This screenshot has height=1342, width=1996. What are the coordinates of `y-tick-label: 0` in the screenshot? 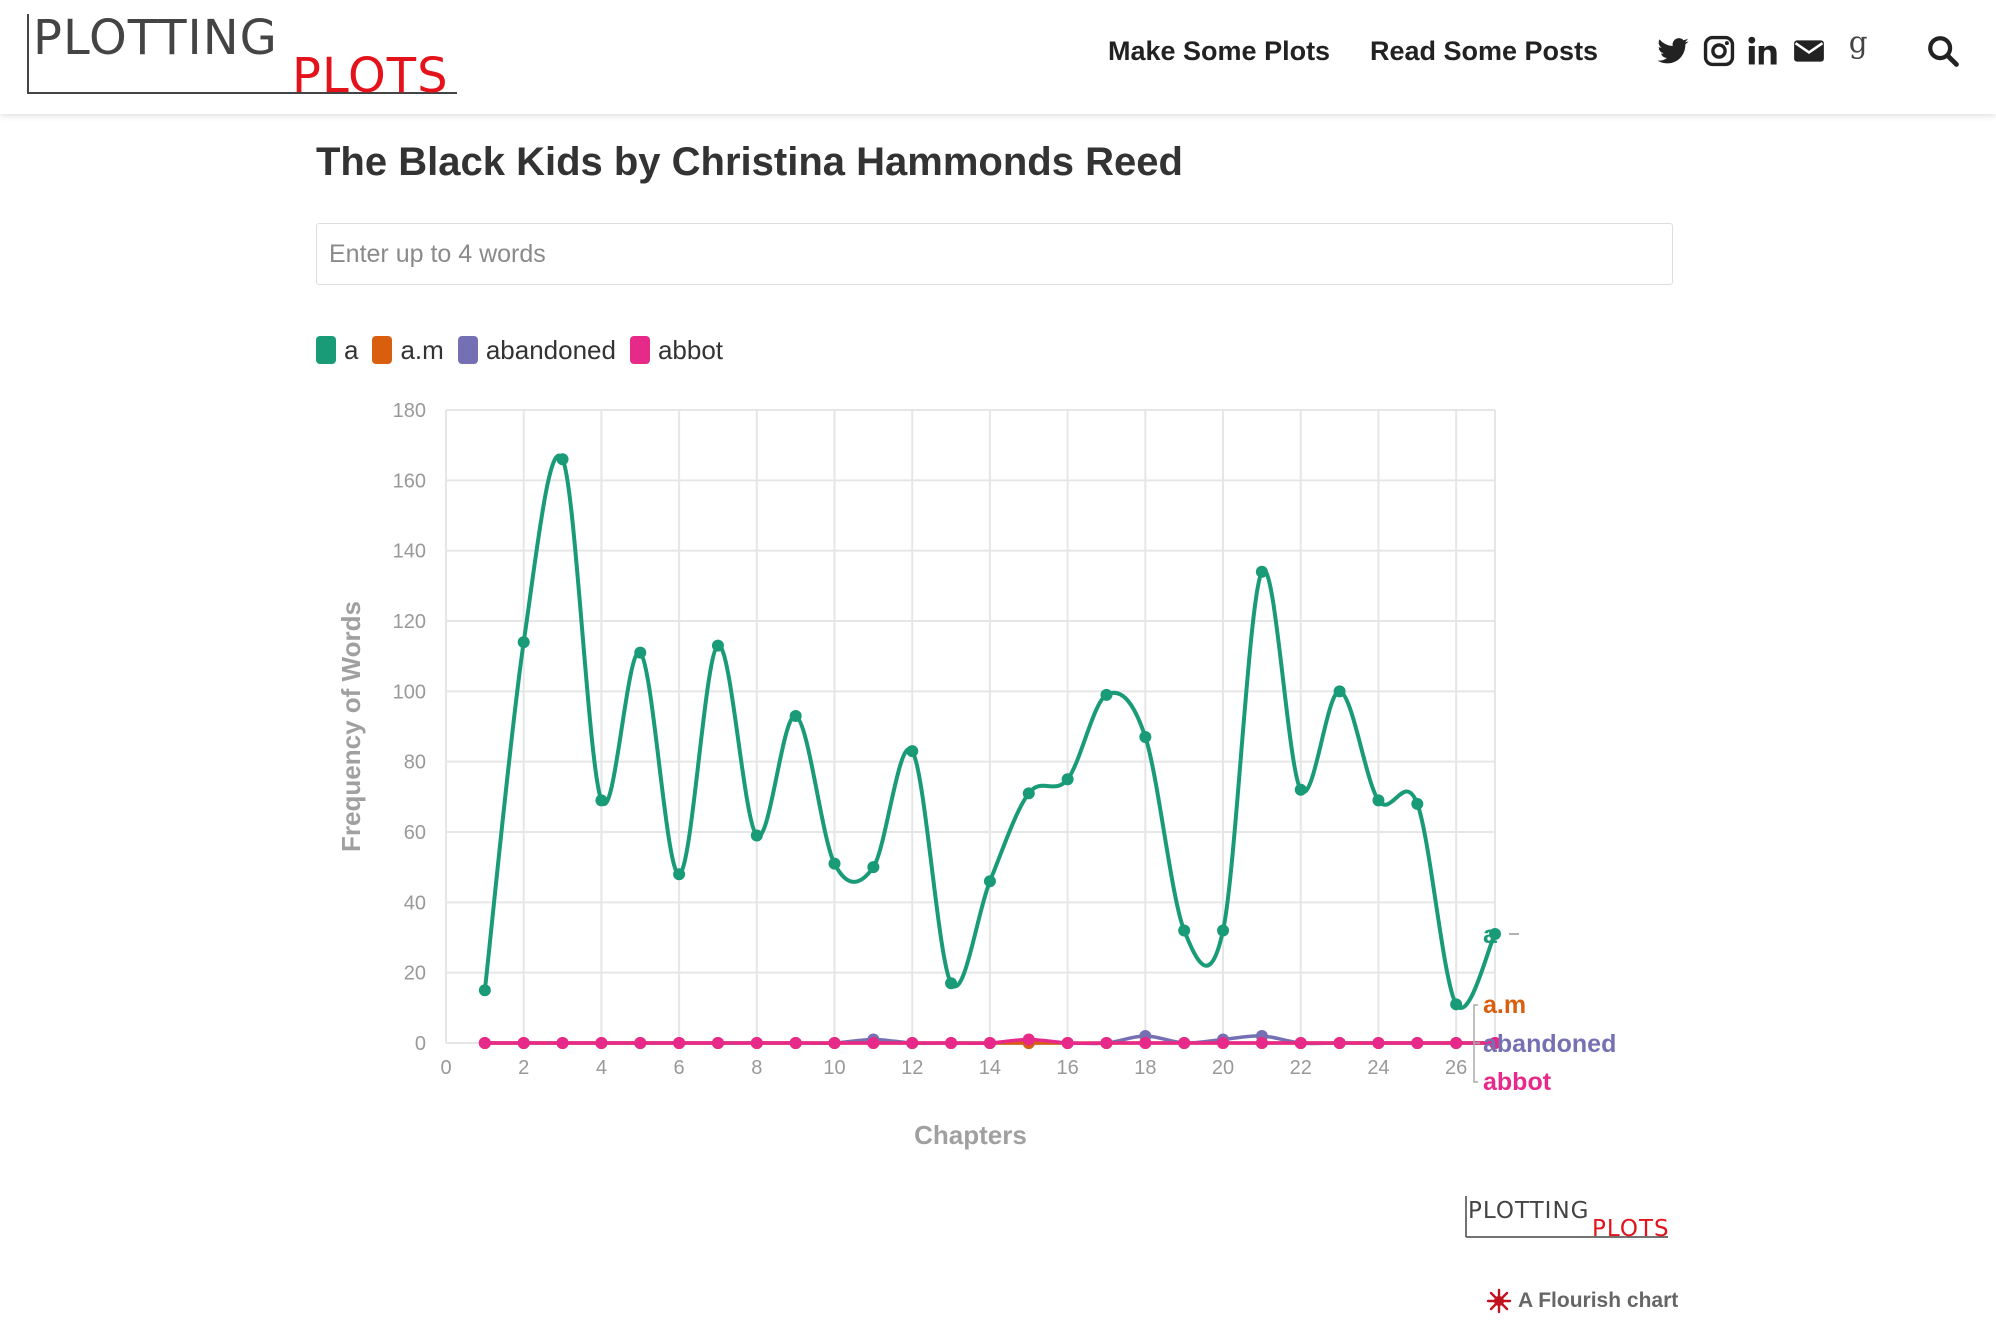 It's located at (420, 1044).